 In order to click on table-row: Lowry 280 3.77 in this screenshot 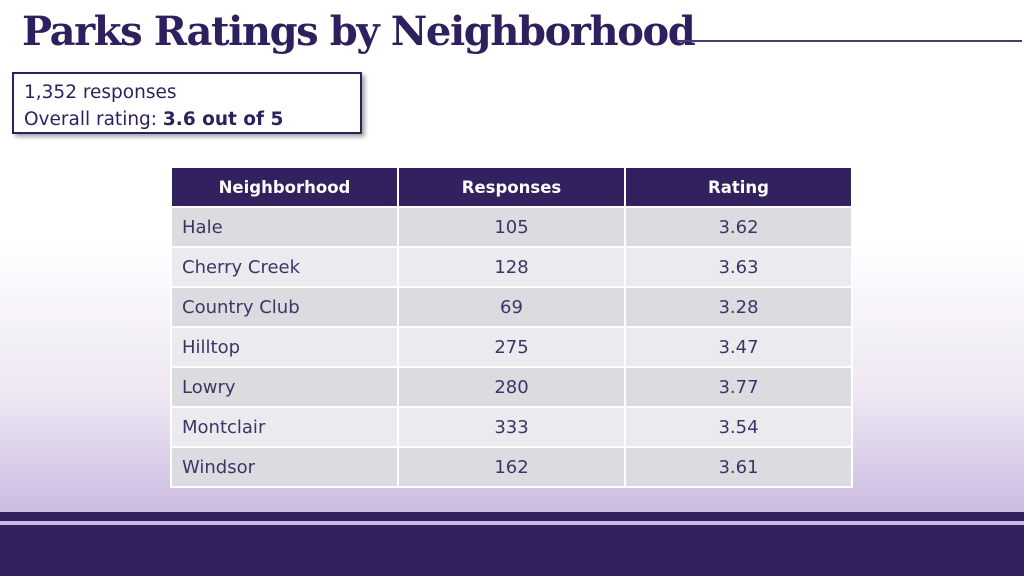, I will do `click(511, 387)`.